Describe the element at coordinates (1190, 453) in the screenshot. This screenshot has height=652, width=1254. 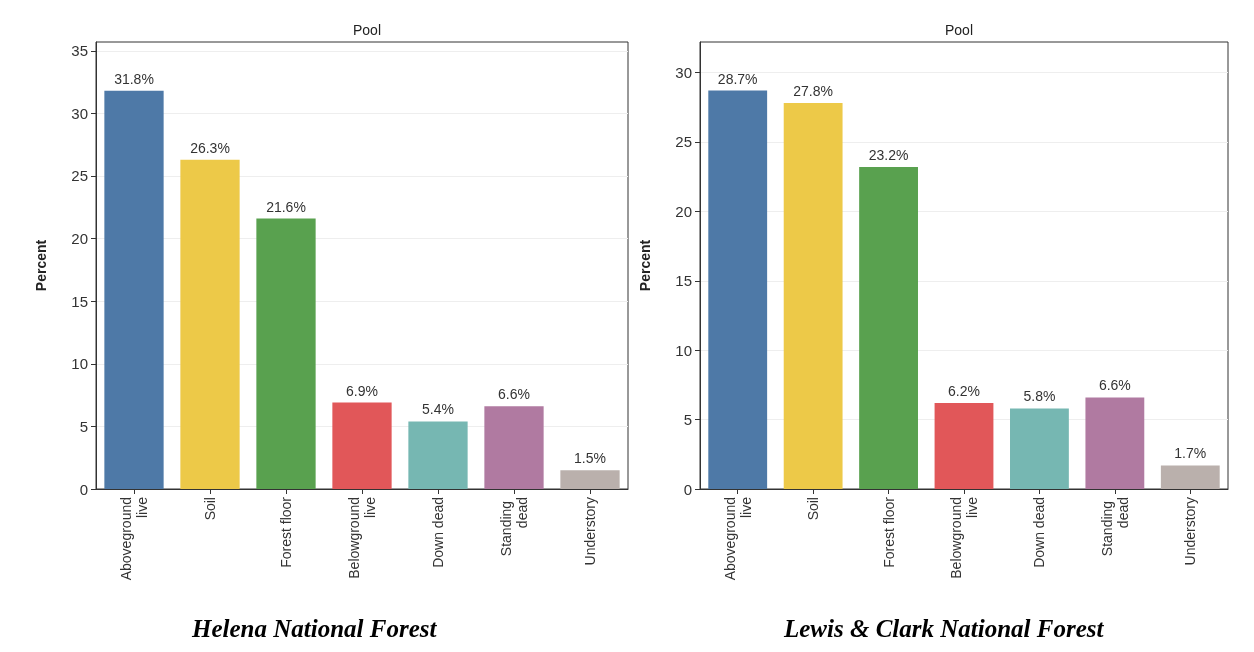
I see `data-label: 1.7%` at that location.